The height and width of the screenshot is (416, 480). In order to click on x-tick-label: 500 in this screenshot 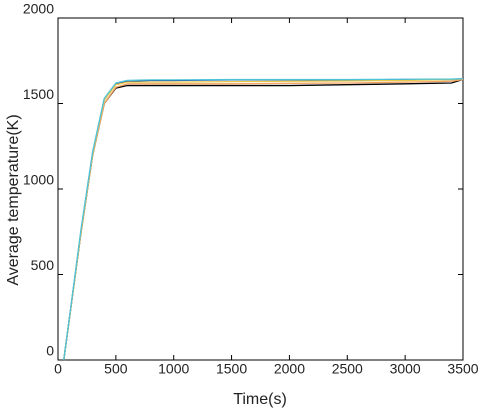, I will do `click(116, 369)`.